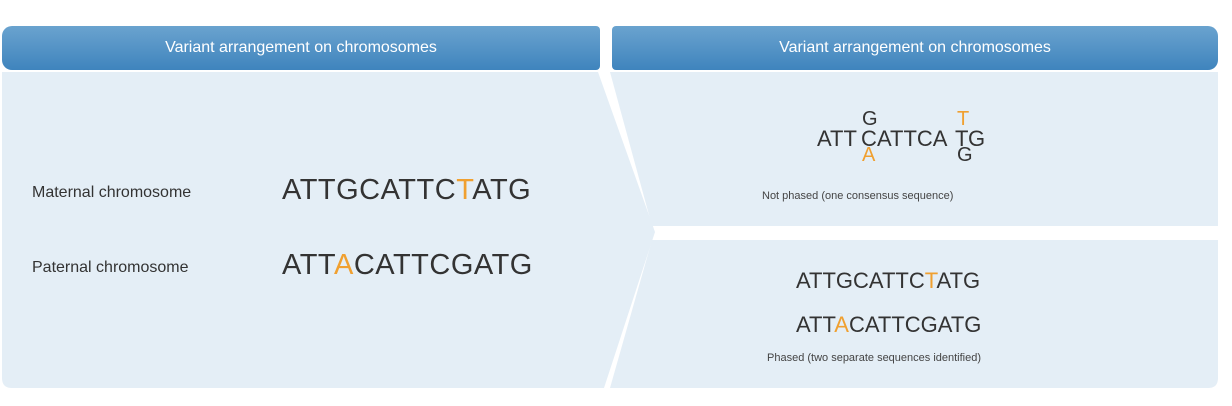 This screenshot has height=406, width=1232. I want to click on consensus-bottom-base-1: A, so click(869, 155).